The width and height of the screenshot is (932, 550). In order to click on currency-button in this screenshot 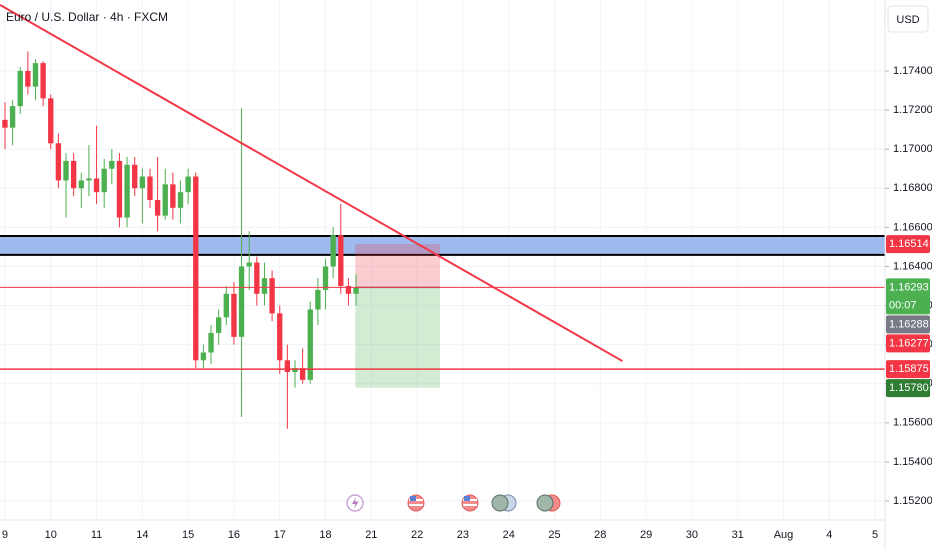, I will do `click(908, 19)`.